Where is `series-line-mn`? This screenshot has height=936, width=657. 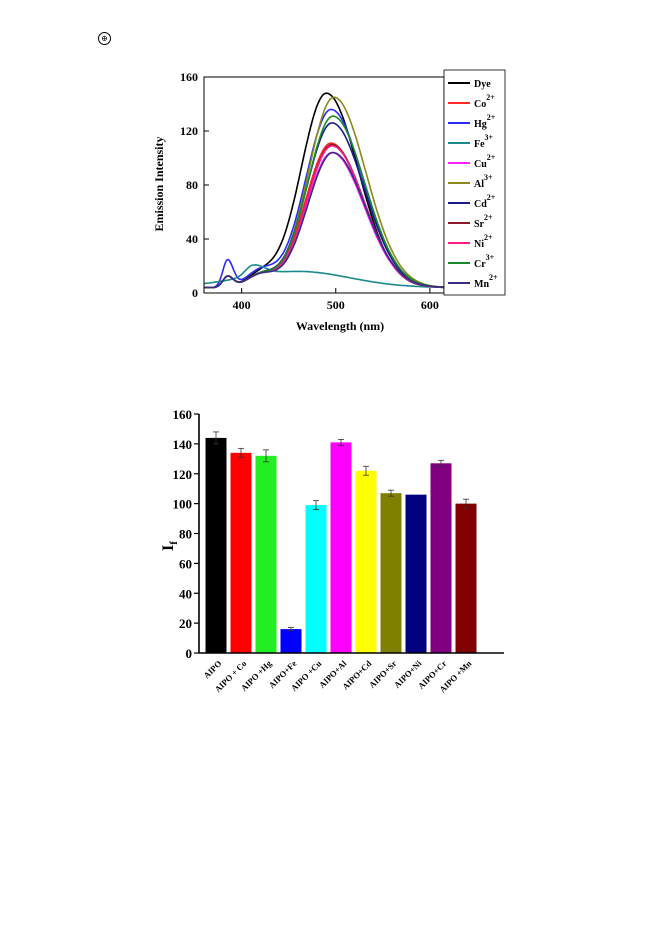
series-line-mn is located at coordinates (324, 220).